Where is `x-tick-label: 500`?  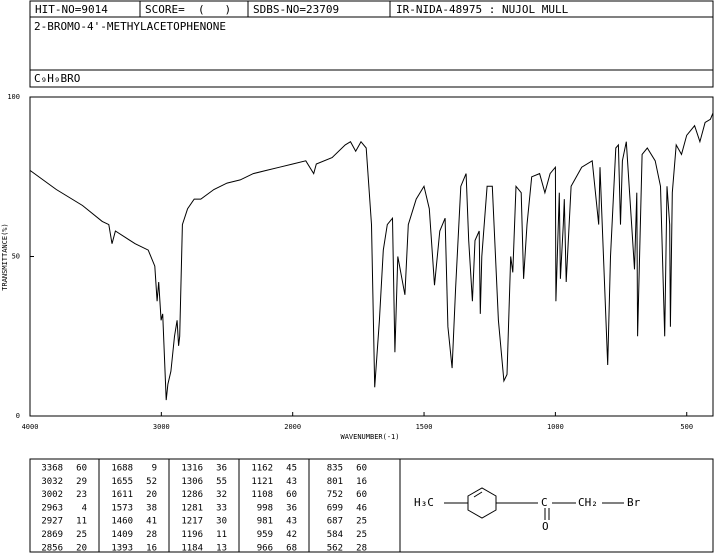 x-tick-label: 500 is located at coordinates (686, 427).